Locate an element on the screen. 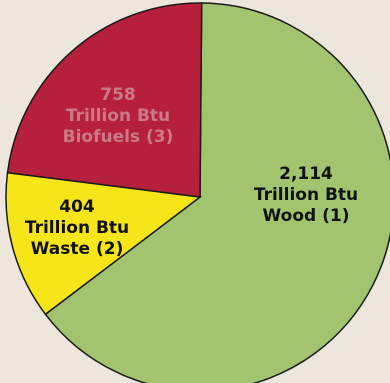  waste-label-unit: Trillion Btu is located at coordinates (77, 228).